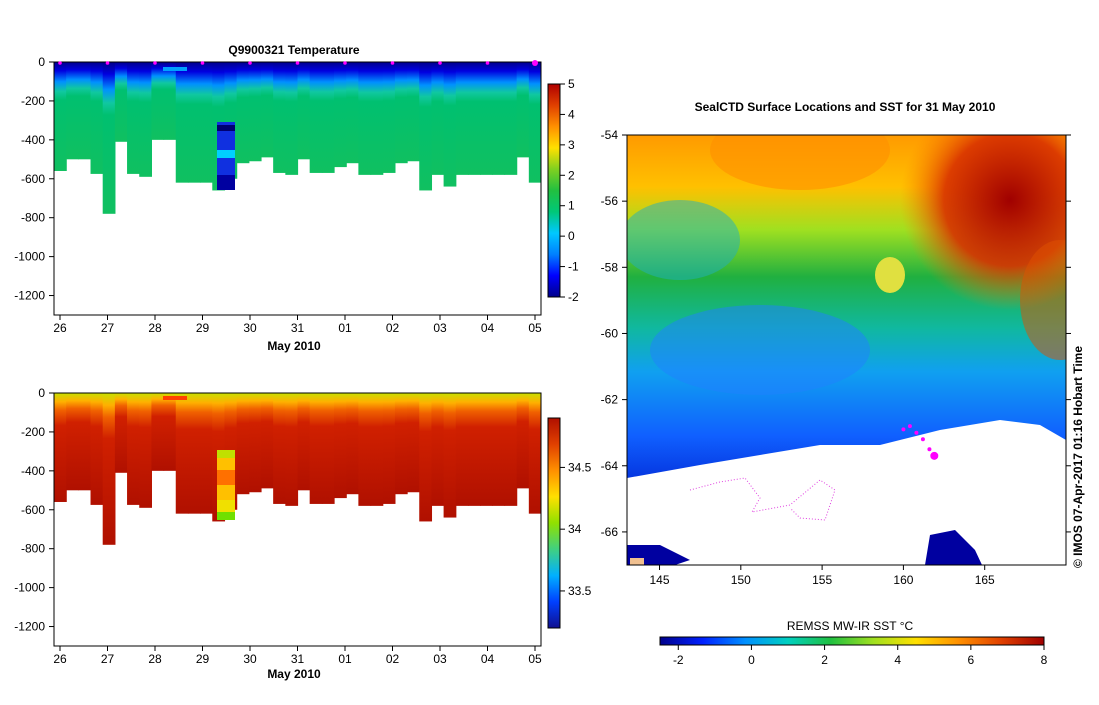 The width and height of the screenshot is (1099, 705). Describe the element at coordinates (571, 175) in the screenshot. I see `colorbar-tick-label: 2` at that location.